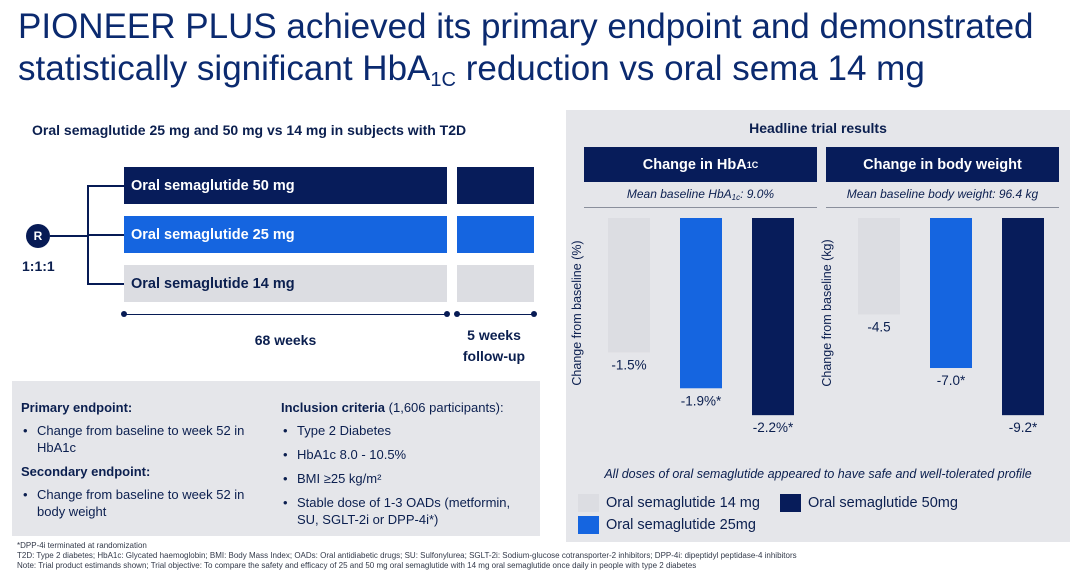 The width and height of the screenshot is (1080, 580). Describe the element at coordinates (577, 312) in the screenshot. I see `hba1c-y-axis-label: Change from baseline (%)` at that location.